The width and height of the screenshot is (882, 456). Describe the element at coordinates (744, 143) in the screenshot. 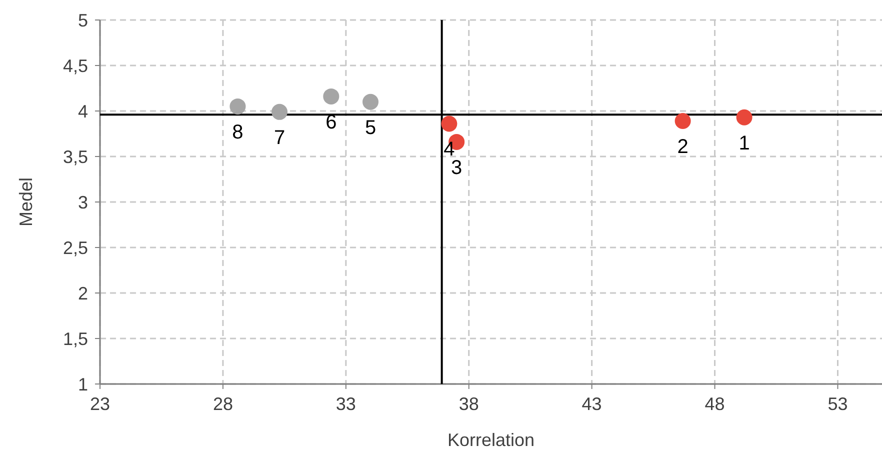

I see `annotation: 1` at that location.